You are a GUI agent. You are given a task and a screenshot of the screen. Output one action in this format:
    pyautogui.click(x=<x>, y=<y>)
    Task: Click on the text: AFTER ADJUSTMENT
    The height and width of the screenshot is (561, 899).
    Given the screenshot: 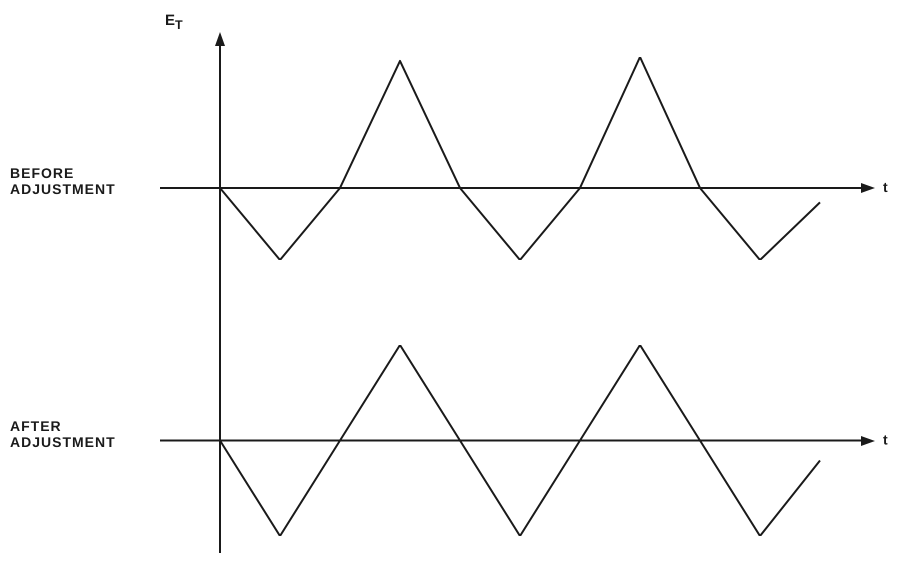 What is the action you would take?
    pyautogui.click(x=63, y=434)
    